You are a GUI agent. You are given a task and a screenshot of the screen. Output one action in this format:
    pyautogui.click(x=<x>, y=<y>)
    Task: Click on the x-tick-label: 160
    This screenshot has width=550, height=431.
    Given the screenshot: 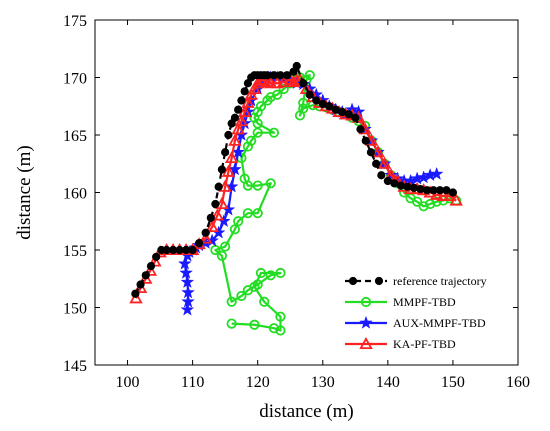 What is the action you would take?
    pyautogui.click(x=518, y=382)
    